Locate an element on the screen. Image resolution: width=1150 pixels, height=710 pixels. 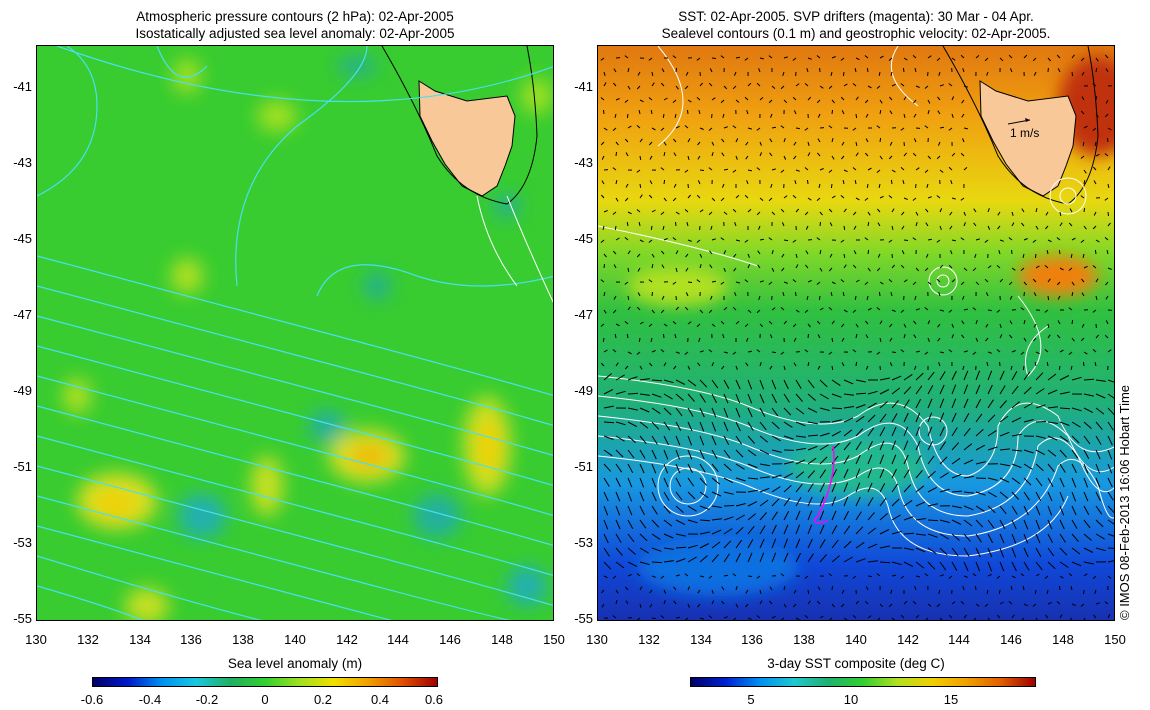
lat-tick-right-8: -55 is located at coordinates (583, 618).